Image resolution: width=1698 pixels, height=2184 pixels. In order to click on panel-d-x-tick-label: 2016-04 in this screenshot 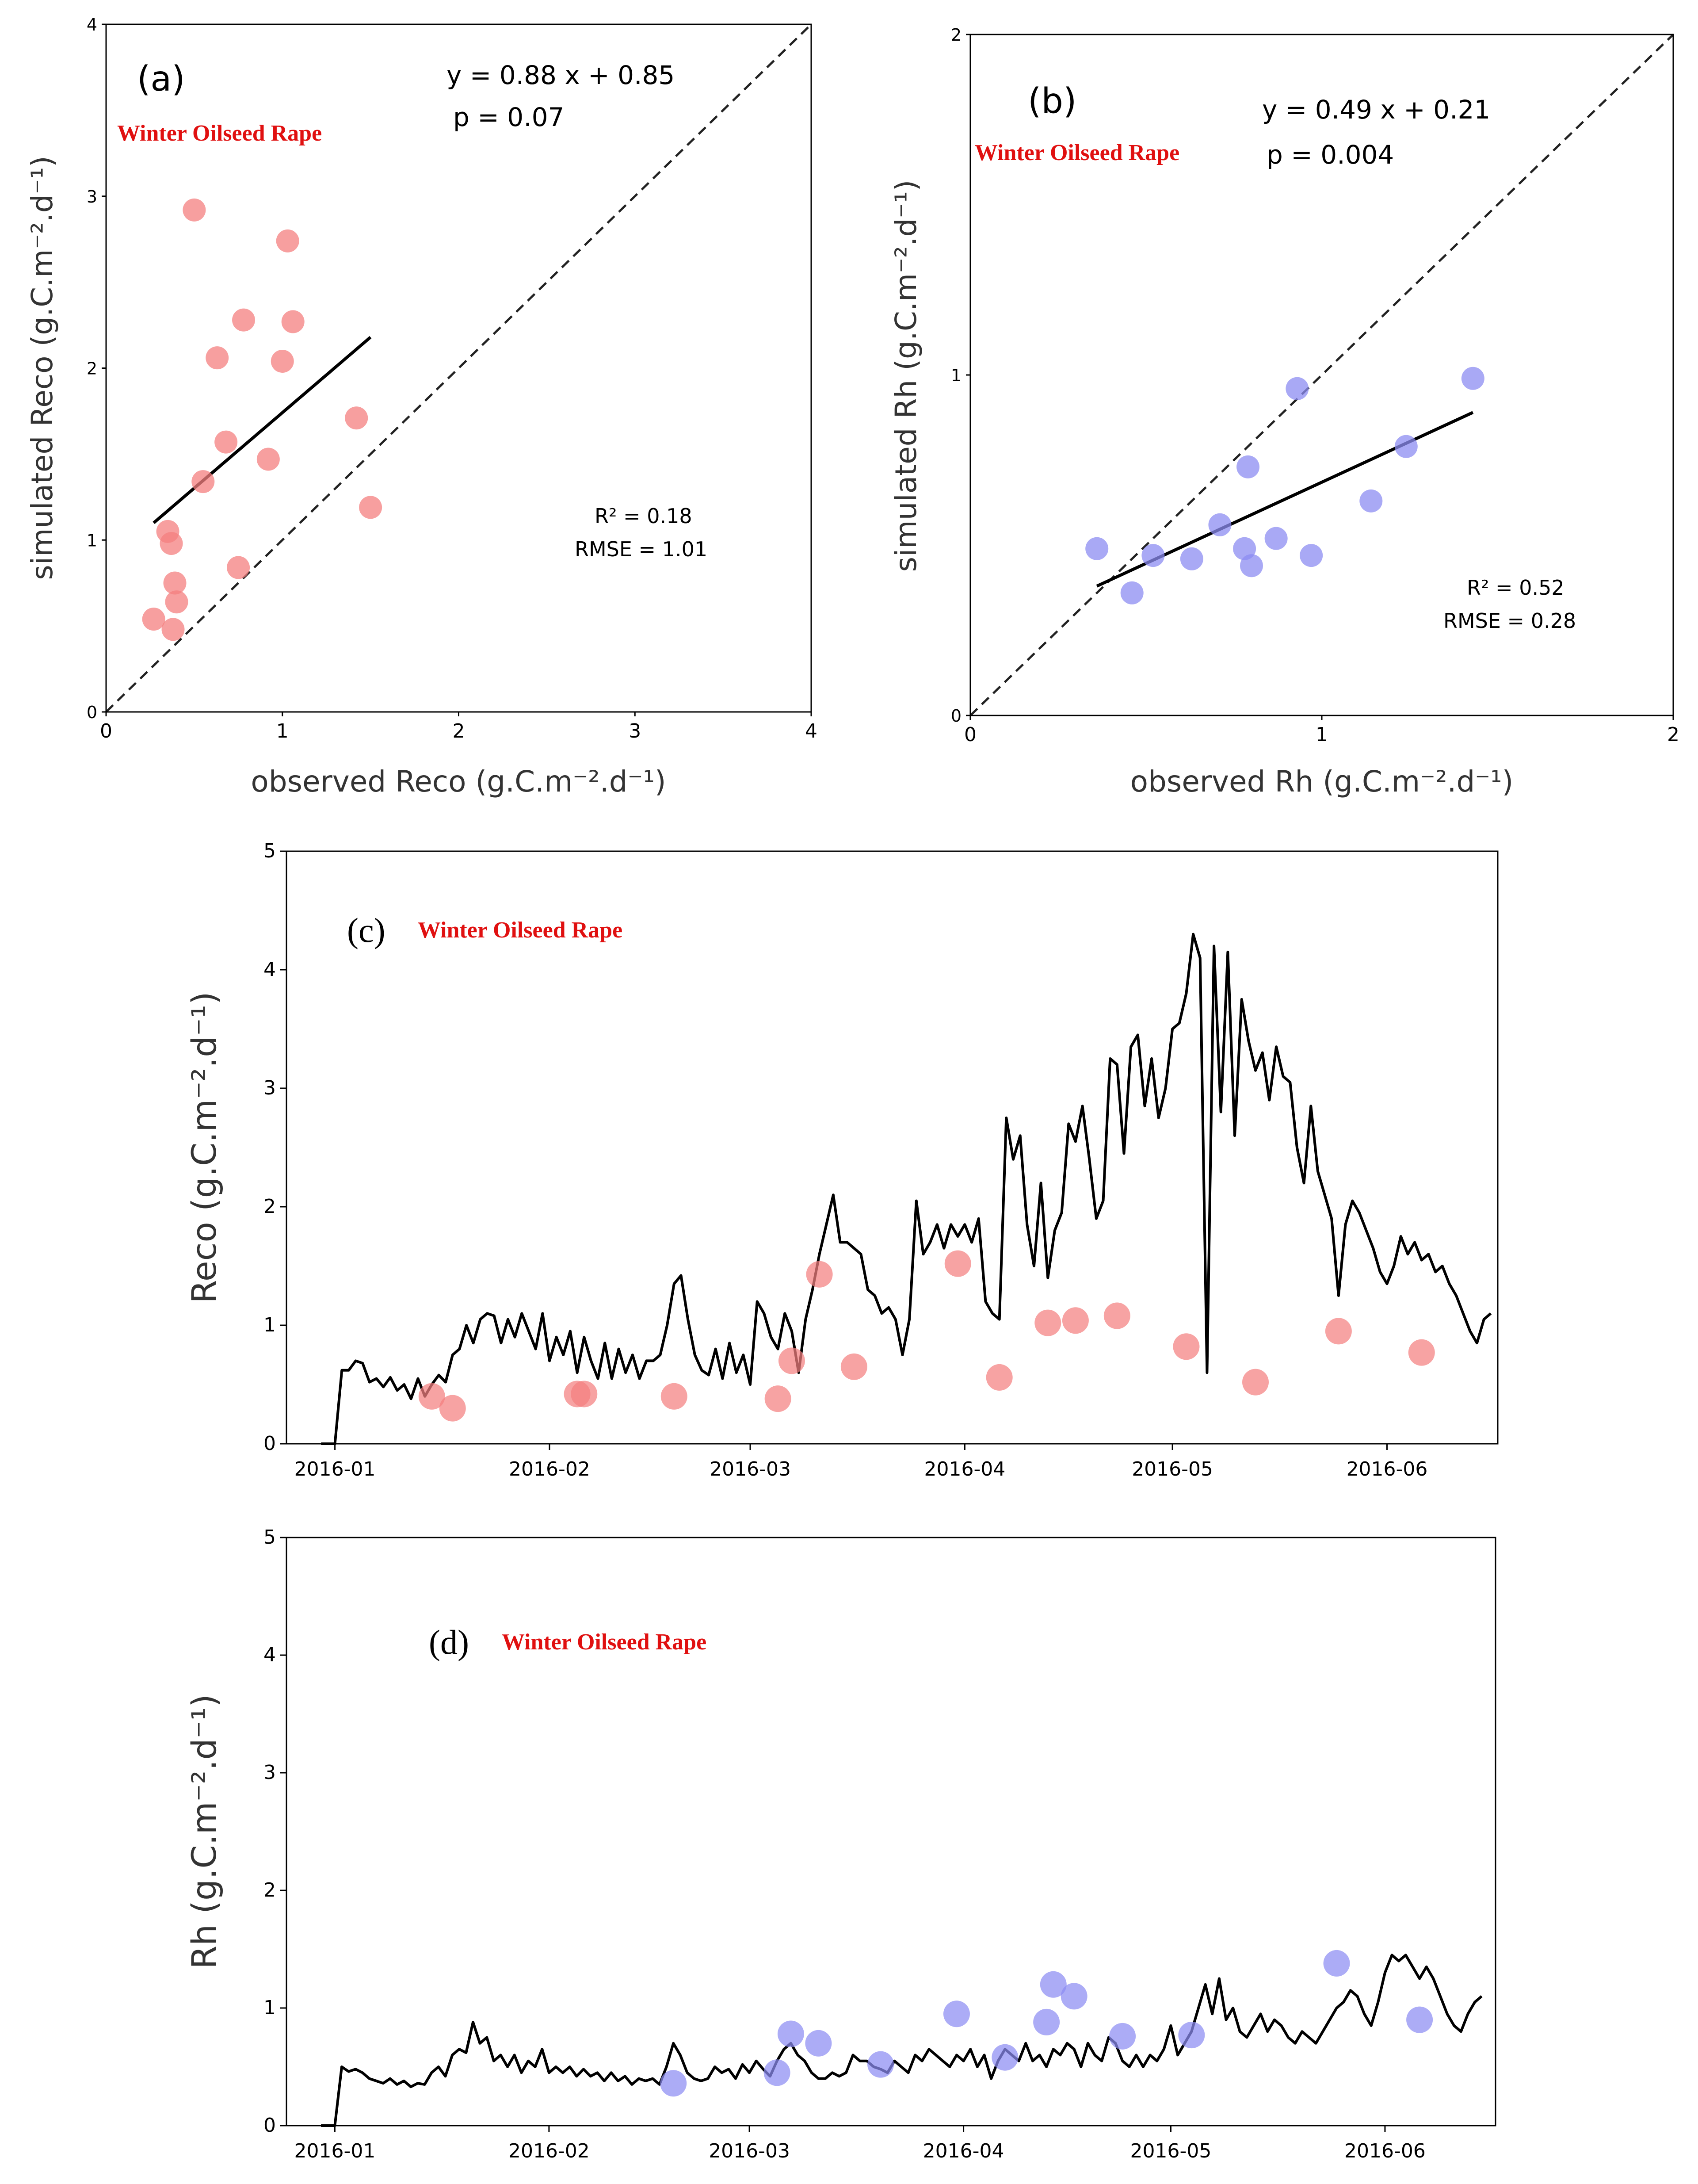, I will do `click(963, 2151)`.